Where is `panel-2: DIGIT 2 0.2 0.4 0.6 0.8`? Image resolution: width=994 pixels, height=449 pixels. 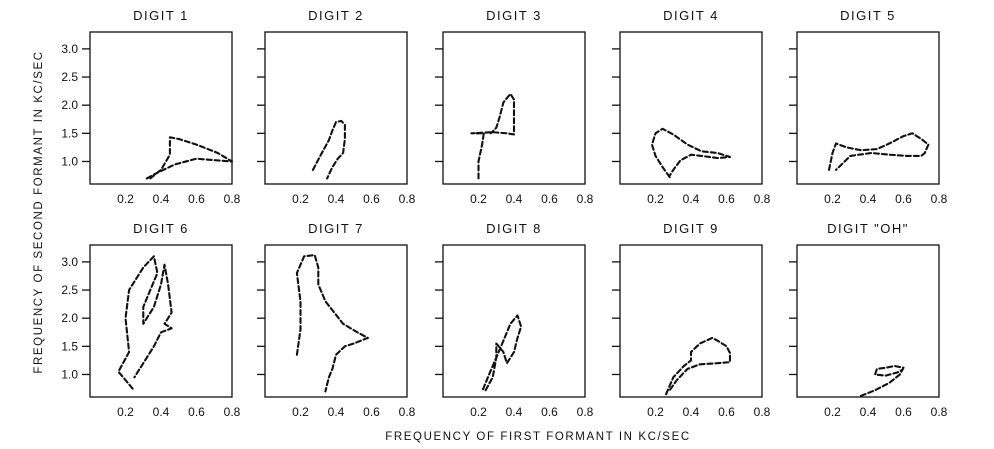 panel-2: DIGIT 2 0.2 0.4 0.6 0.8 is located at coordinates (336, 107).